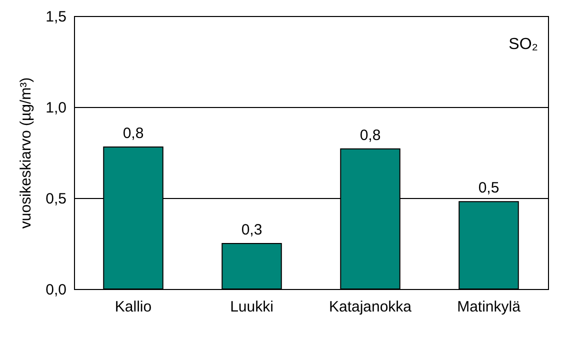  I want to click on x-tick-label: Matinkylä, so click(489, 307).